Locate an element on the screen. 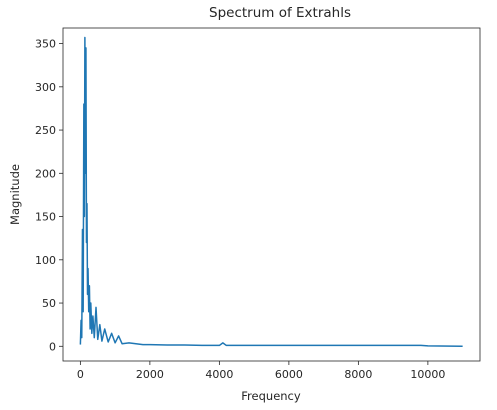  chart-title: Spectrum of Extrahls is located at coordinates (280, 13).